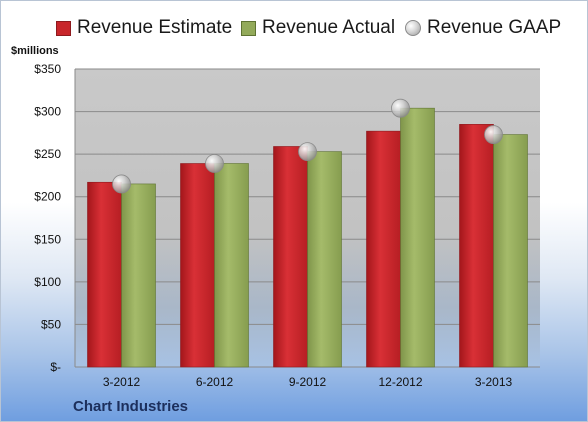 The width and height of the screenshot is (588, 422). I want to click on x-tick-label: 6-2012, so click(215, 382).